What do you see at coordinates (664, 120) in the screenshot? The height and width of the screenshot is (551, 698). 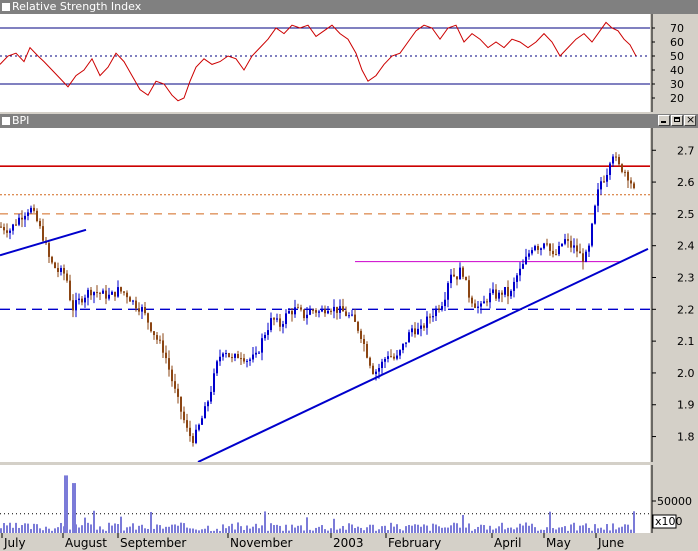 I see `minimize-button` at bounding box center [664, 120].